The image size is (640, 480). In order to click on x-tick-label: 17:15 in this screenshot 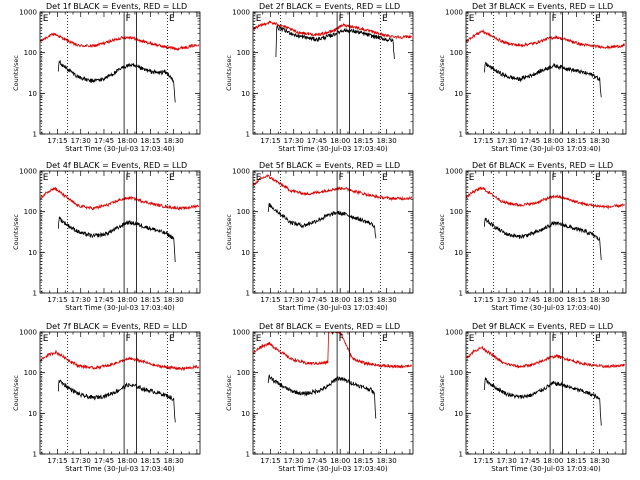, I will do `click(483, 300)`.